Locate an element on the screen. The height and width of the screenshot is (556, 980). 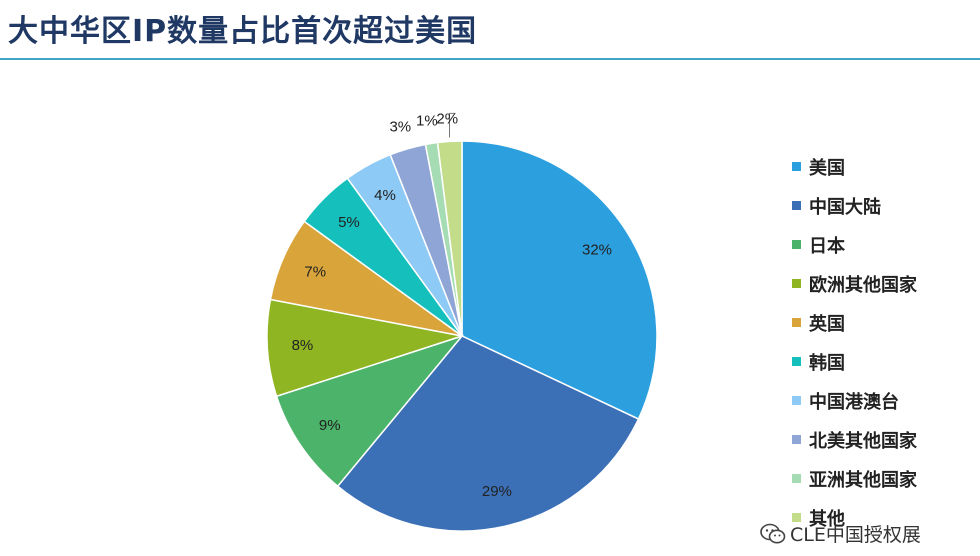
legend-label: 韩国 is located at coordinates (827, 363).